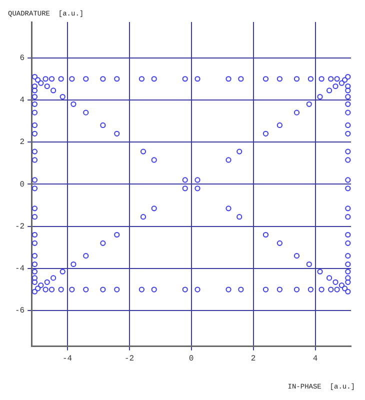 The width and height of the screenshot is (365, 400). I want to click on y-tick-label: 4, so click(22, 101).